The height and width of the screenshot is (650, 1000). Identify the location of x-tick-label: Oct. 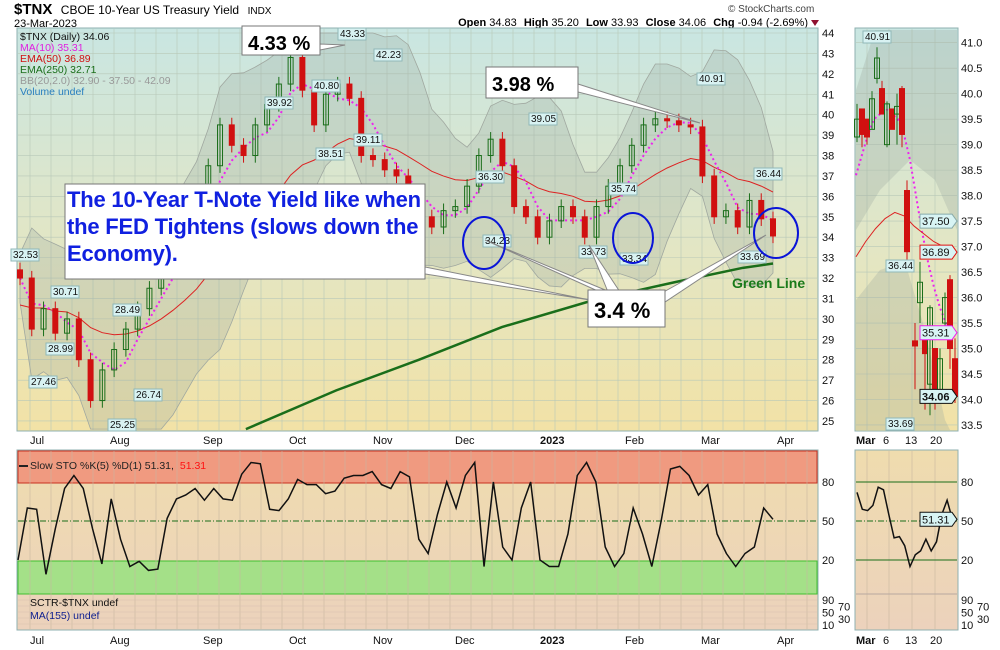
(297, 641).